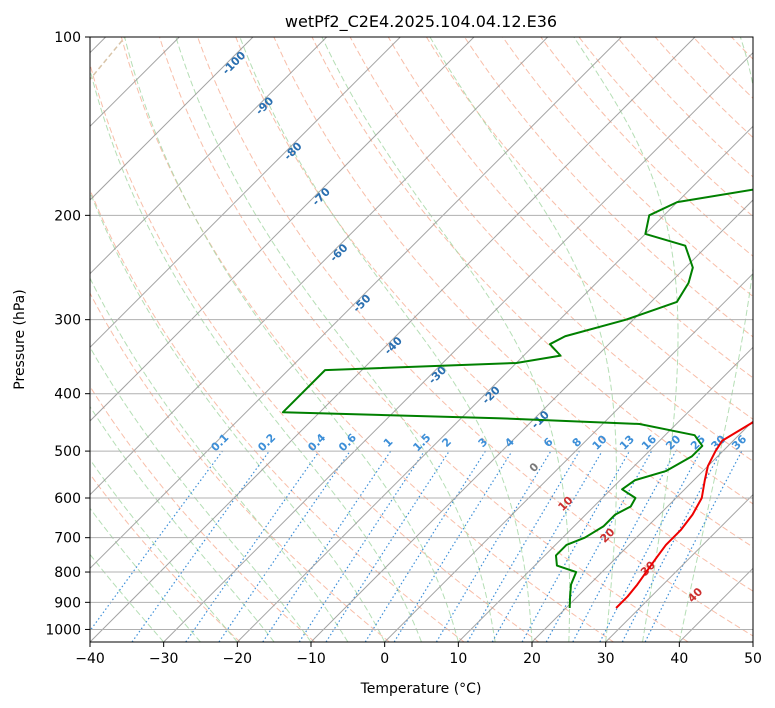  Describe the element at coordinates (90, 659) in the screenshot. I see `x-tick-label: −40` at that location.